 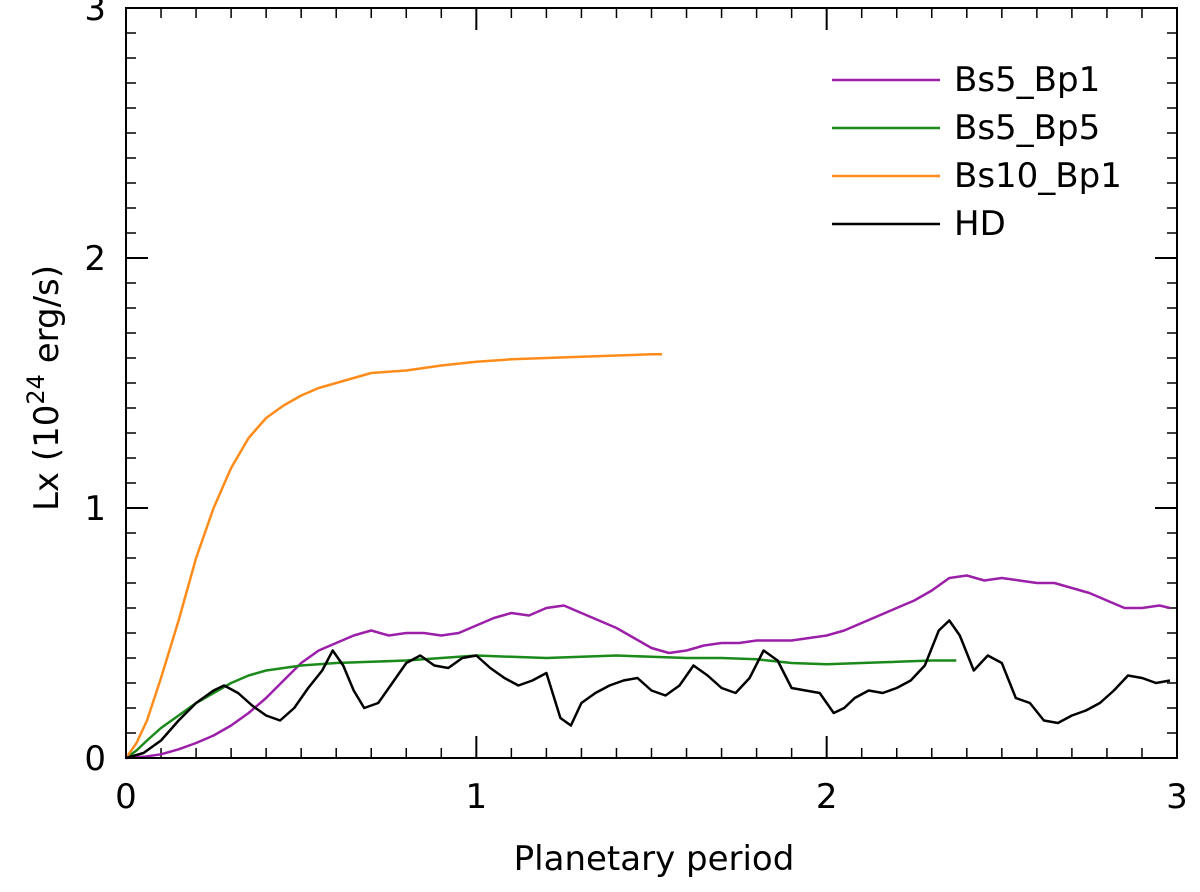 What do you see at coordinates (95, 389) in the screenshot?
I see `y-tick-labels: 0 1 2 3` at bounding box center [95, 389].